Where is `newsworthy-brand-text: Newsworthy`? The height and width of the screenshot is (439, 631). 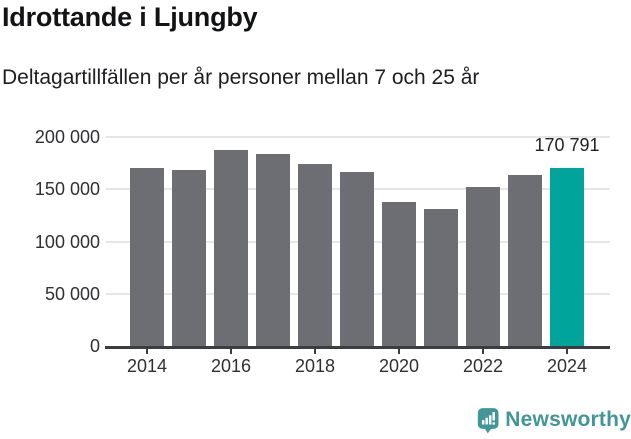 newsworthy-brand-text: Newsworthy is located at coordinates (568, 419).